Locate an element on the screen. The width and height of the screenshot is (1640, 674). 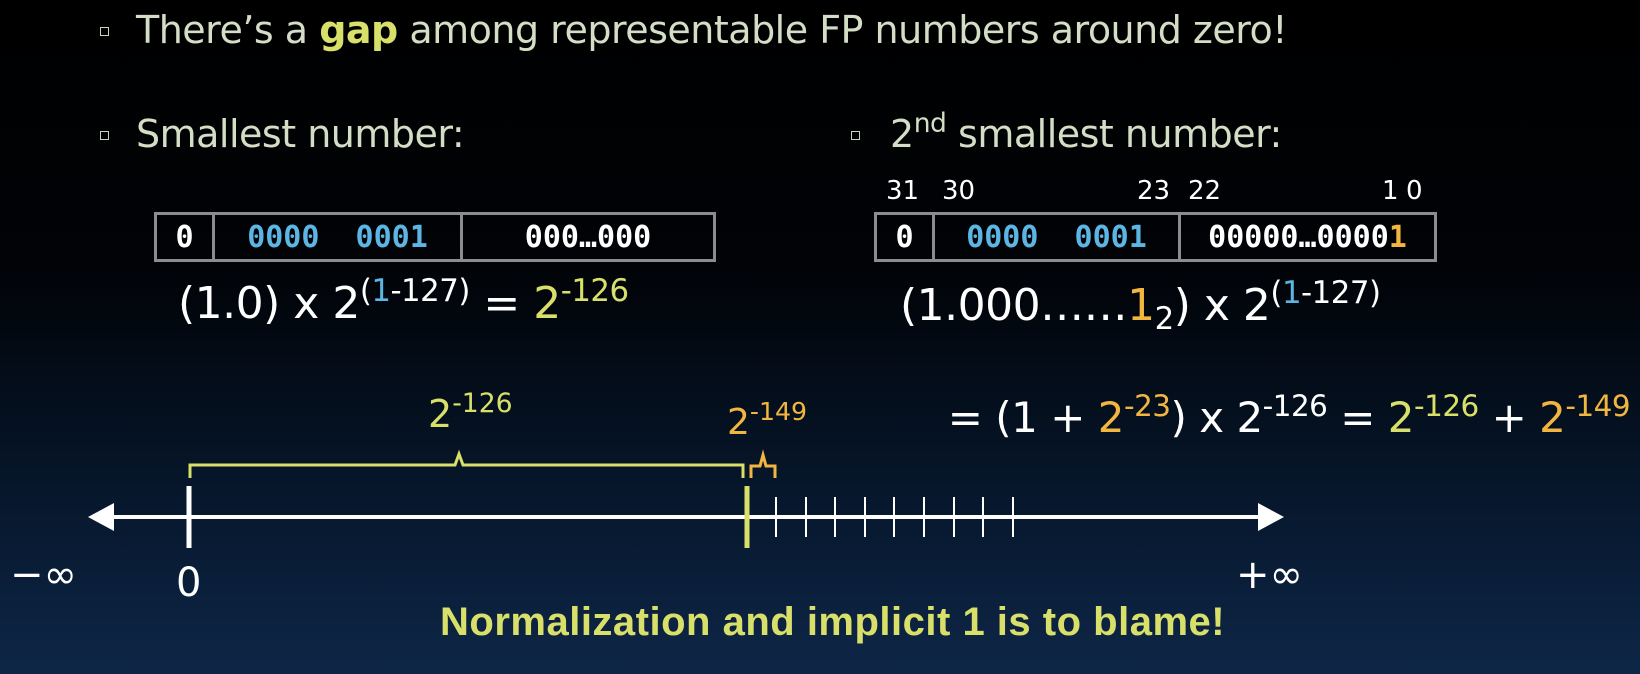
smallest-bit-box: 0 0000 0001 000…000 is located at coordinates (435, 237).